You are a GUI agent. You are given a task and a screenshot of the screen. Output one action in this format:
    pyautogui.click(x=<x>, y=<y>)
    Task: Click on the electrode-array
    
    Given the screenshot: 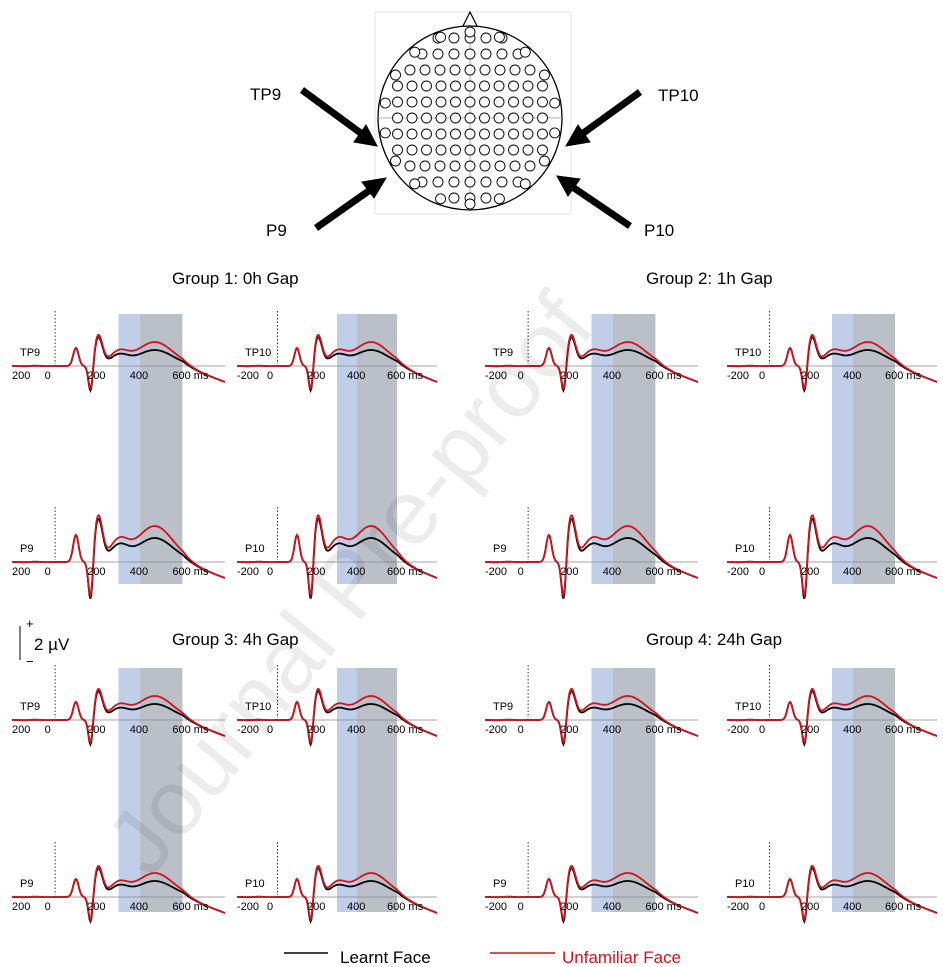 What is the action you would take?
    pyautogui.click(x=470, y=118)
    